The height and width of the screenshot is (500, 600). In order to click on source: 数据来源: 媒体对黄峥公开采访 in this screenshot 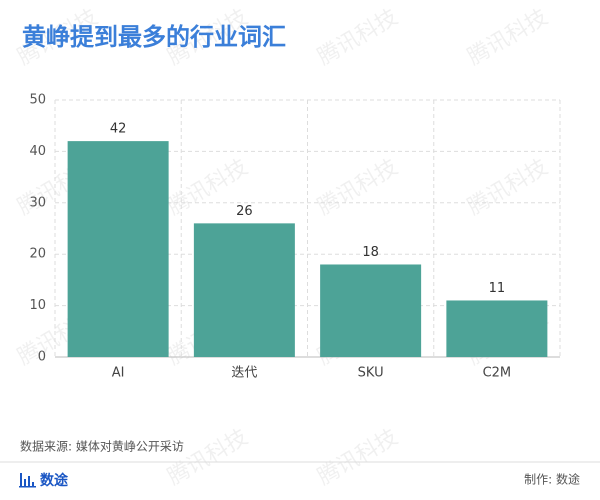, I will do `click(102, 446)`.